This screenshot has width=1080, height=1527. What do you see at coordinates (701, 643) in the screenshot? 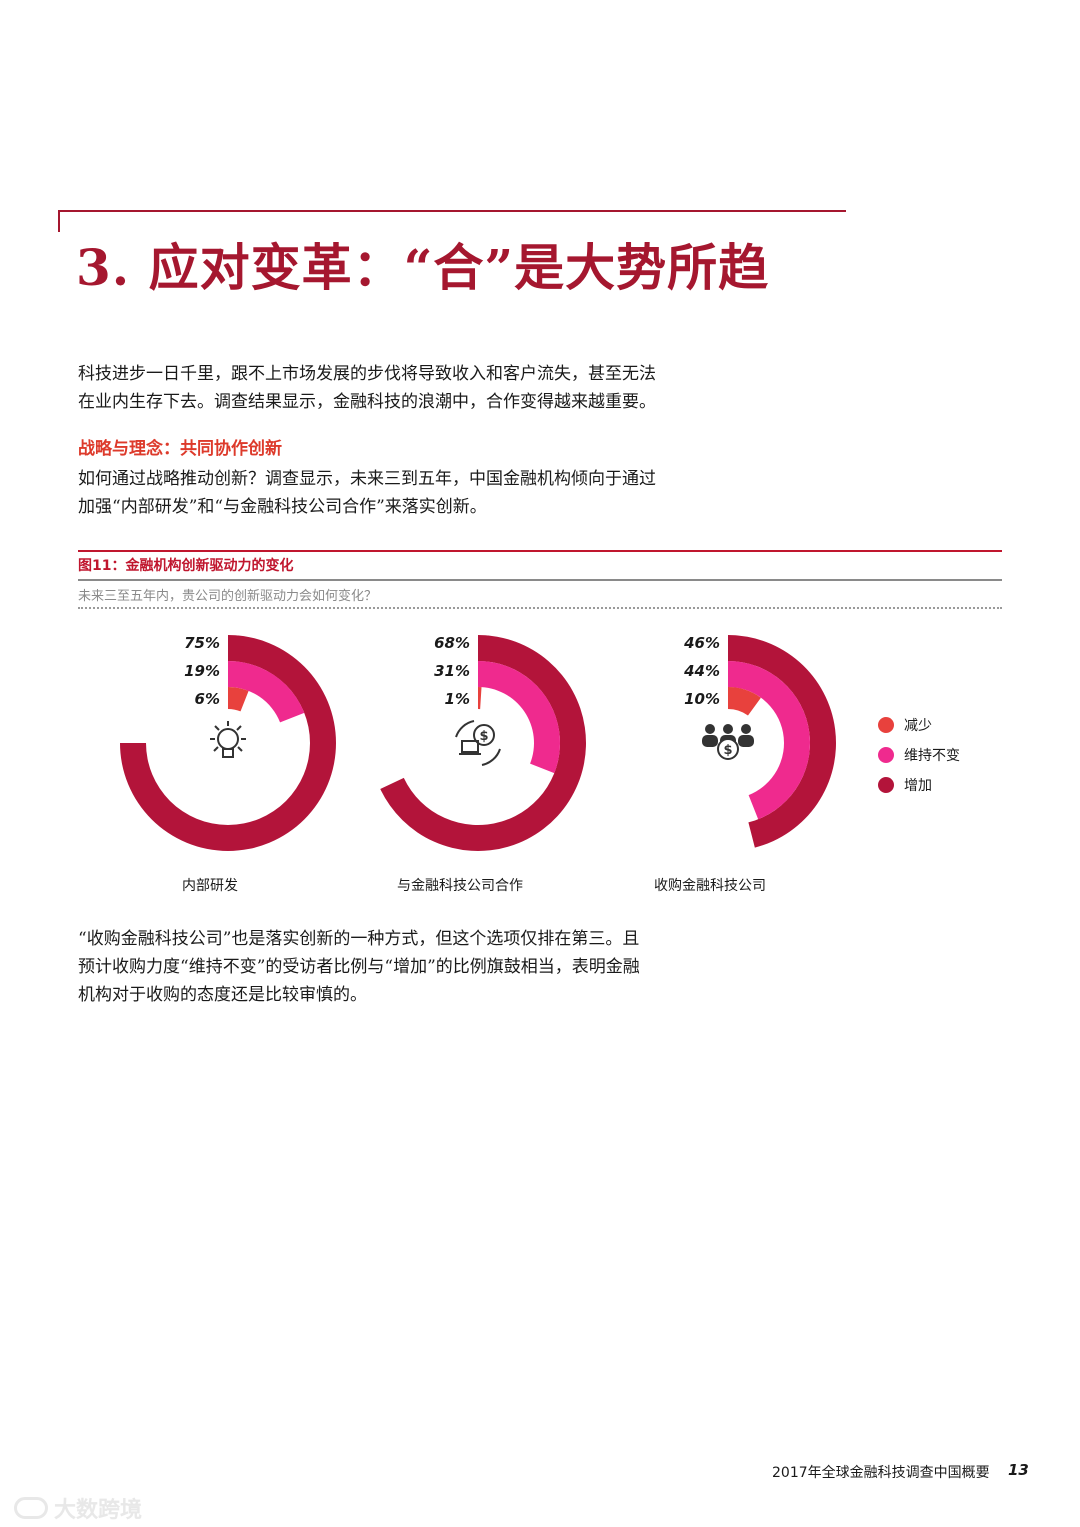
I see `chart-value-label: 46%` at bounding box center [701, 643].